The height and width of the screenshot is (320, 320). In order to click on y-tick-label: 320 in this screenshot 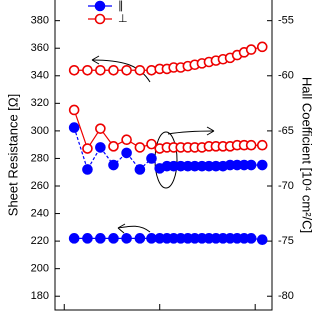, I will do `click(40, 103)`.